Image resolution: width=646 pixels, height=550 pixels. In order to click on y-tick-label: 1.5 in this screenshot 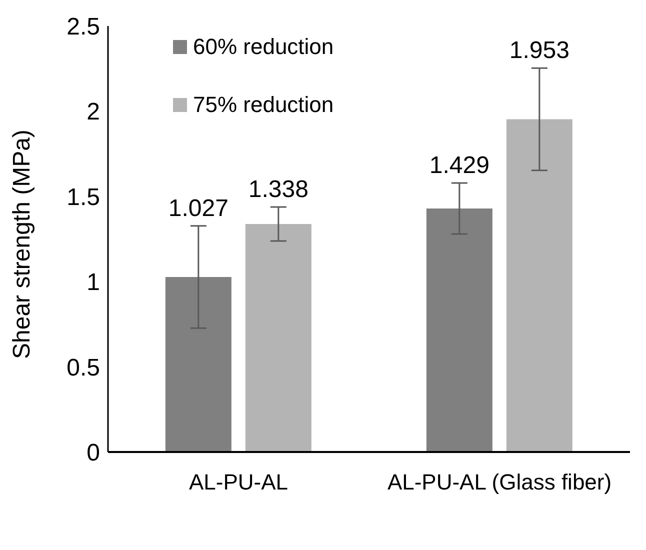, I will do `click(83, 197)`.